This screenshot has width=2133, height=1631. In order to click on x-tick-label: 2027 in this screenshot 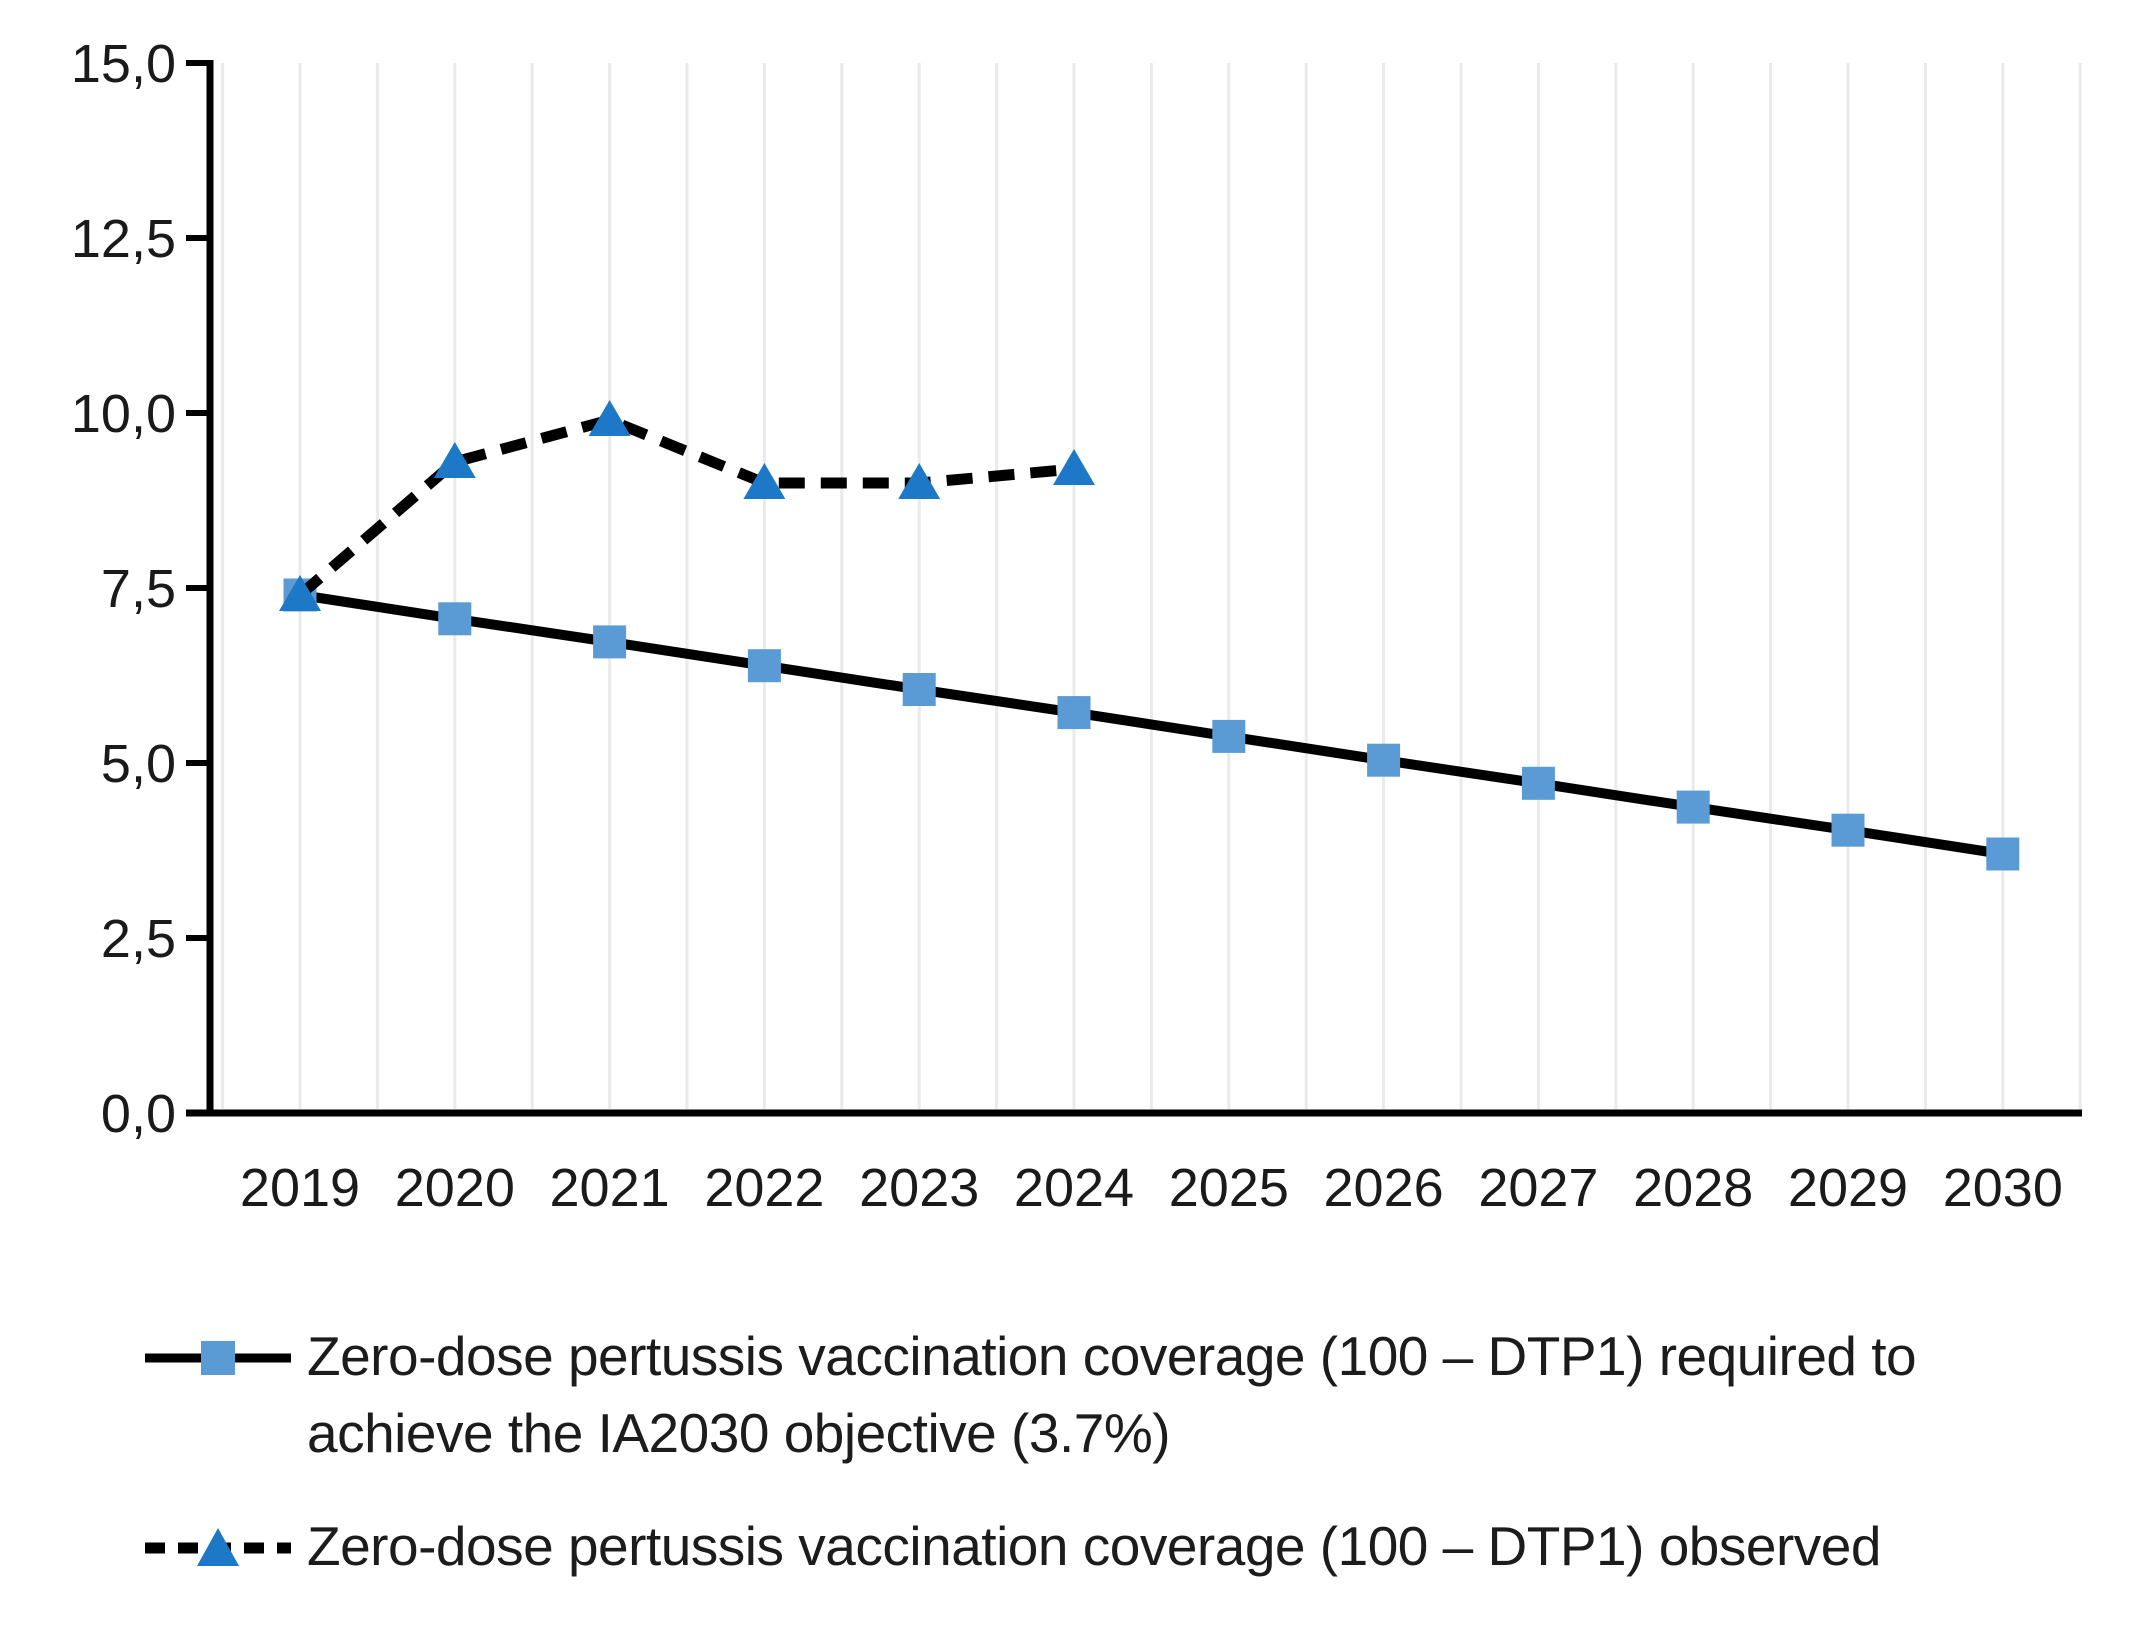, I will do `click(1538, 1188)`.